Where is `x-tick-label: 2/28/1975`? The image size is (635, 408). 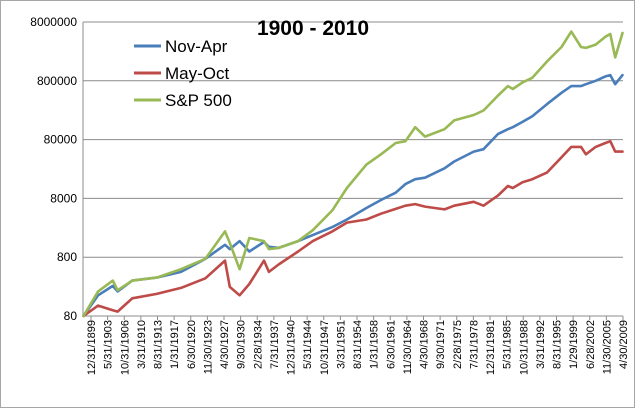 x-tick-label: 2/28/1975 is located at coordinates (458, 344).